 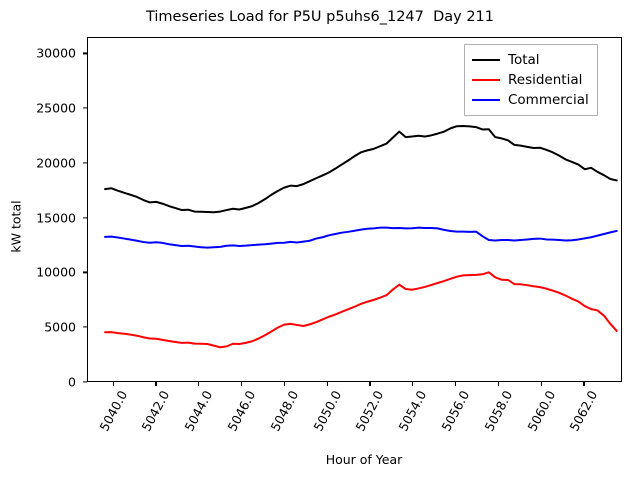 I want to click on x-tick-label: 5056.0, so click(x=455, y=411).